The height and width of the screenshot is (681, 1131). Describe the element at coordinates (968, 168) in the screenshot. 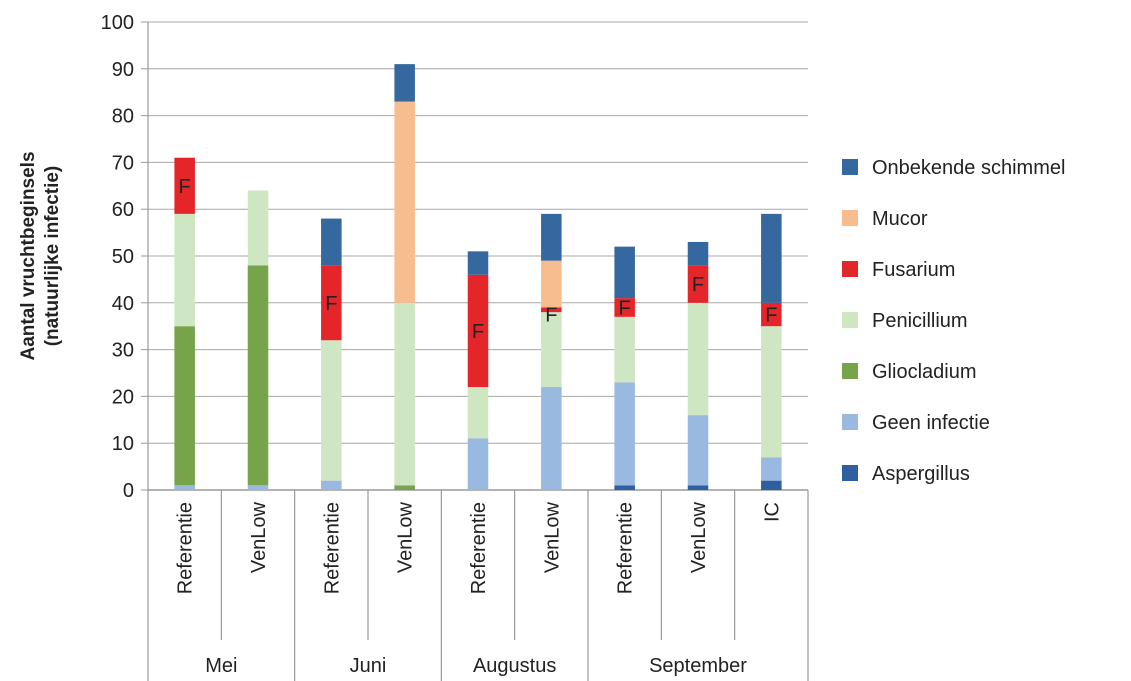

I see `legend-label: Onbekende schimmel` at that location.